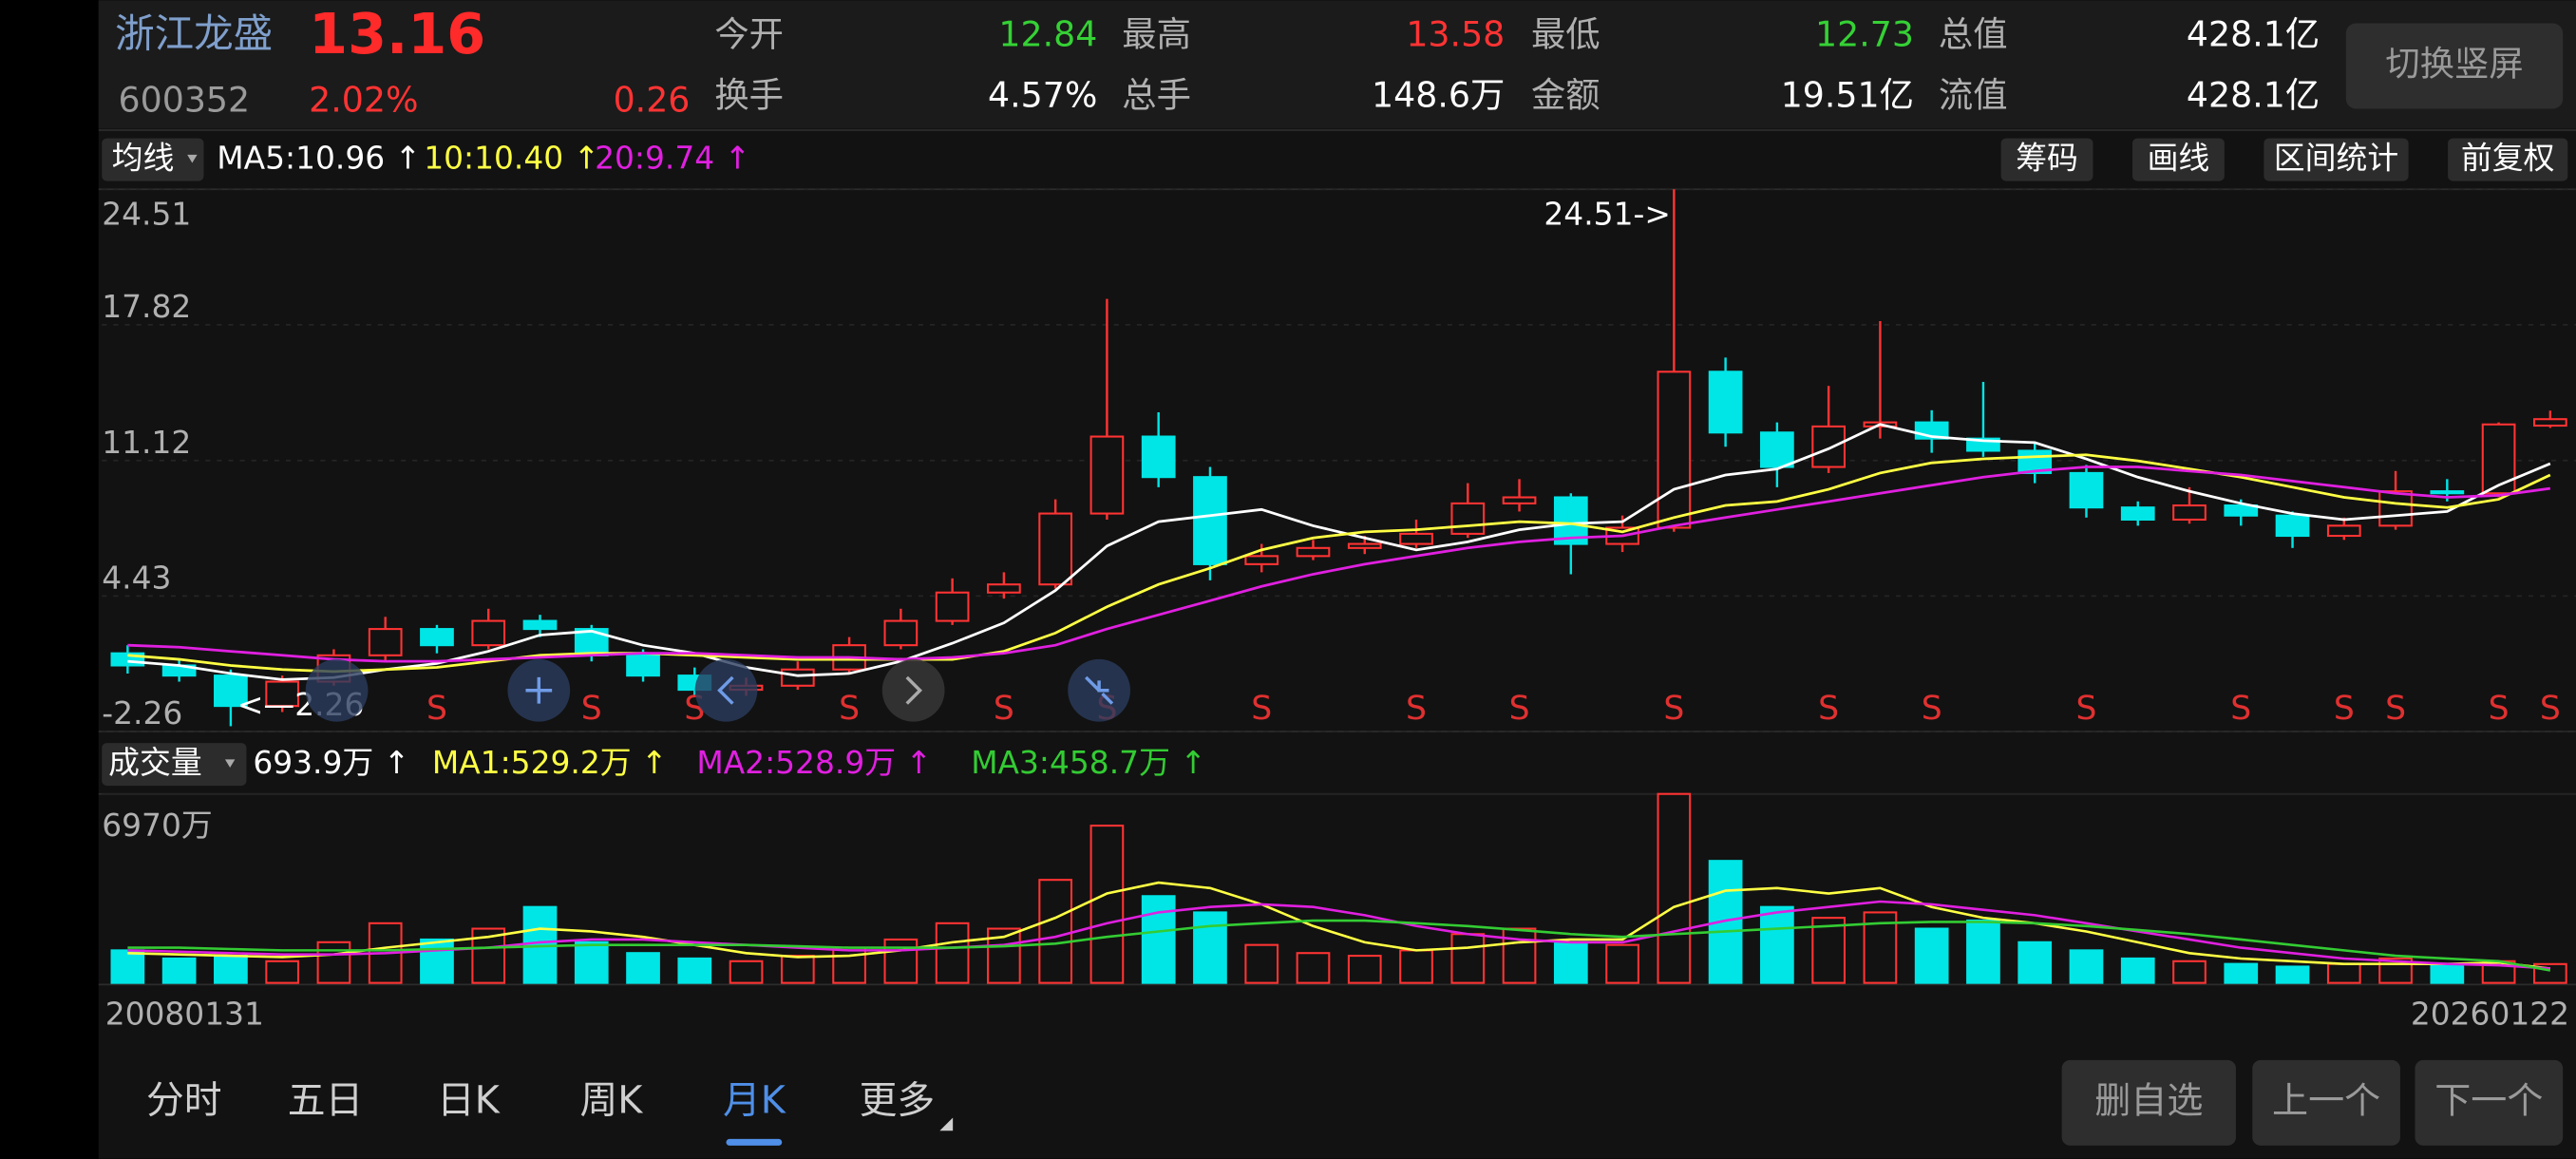  Describe the element at coordinates (1337, 64) in the screenshot. I see `header-bg` at that location.